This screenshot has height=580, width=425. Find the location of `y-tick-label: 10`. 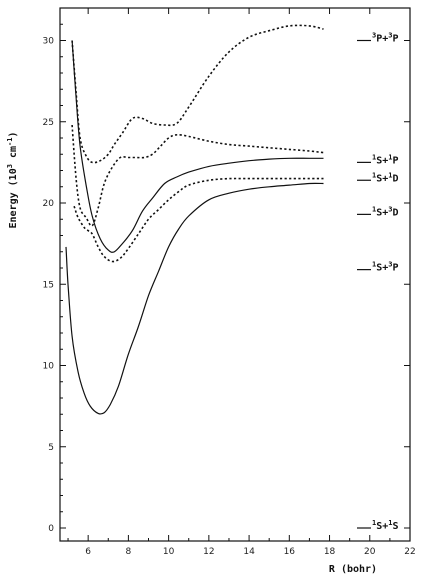

y-tick-label: 10 is located at coordinates (49, 367).